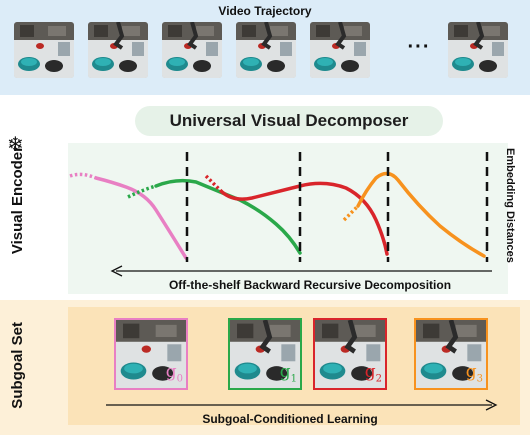  What do you see at coordinates (373, 372) in the screenshot?
I see `subgoal-tag-g2: g2` at bounding box center [373, 372].